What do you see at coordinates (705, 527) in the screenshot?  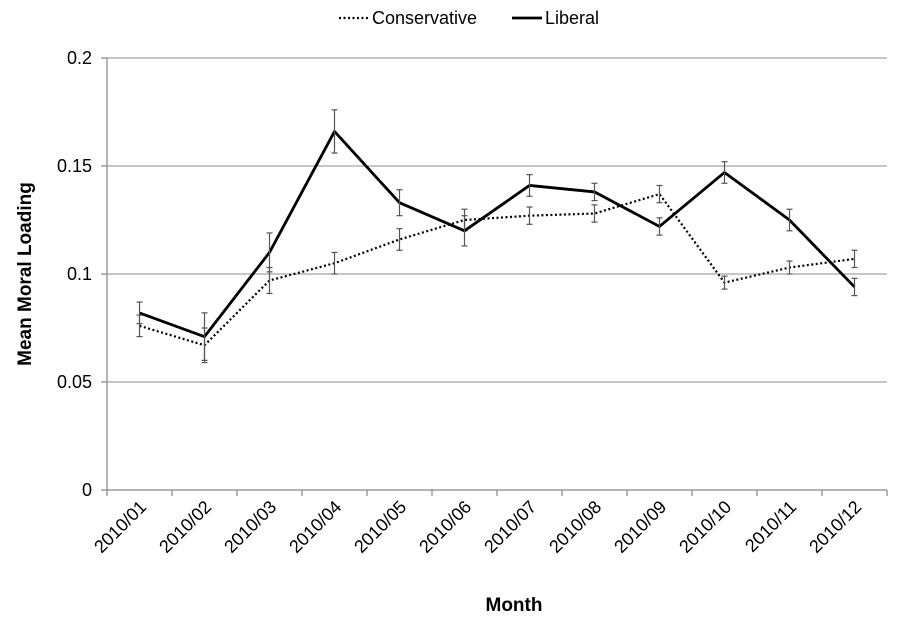 I see `x-tick-label: 2010/10` at bounding box center [705, 527].